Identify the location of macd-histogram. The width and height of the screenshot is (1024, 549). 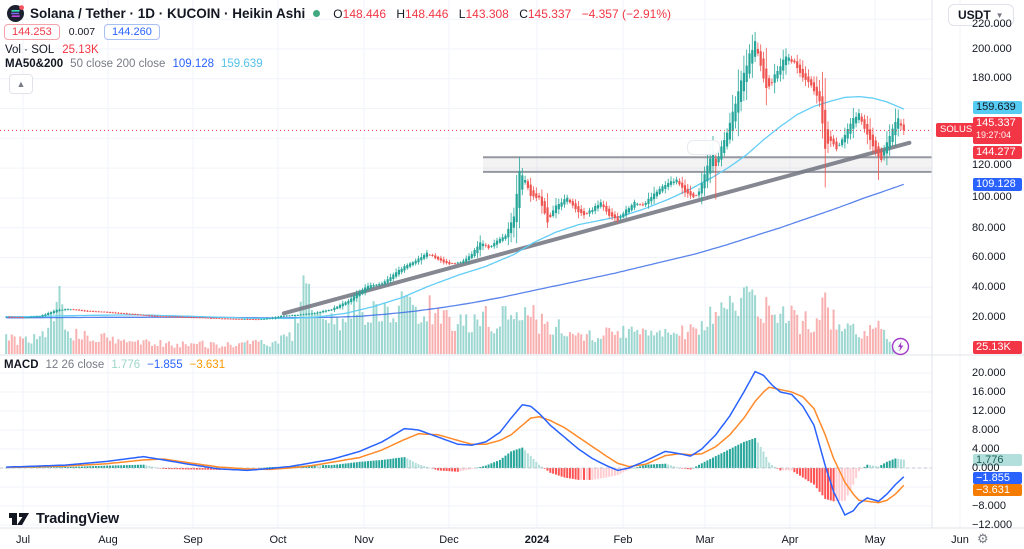
(455, 470).